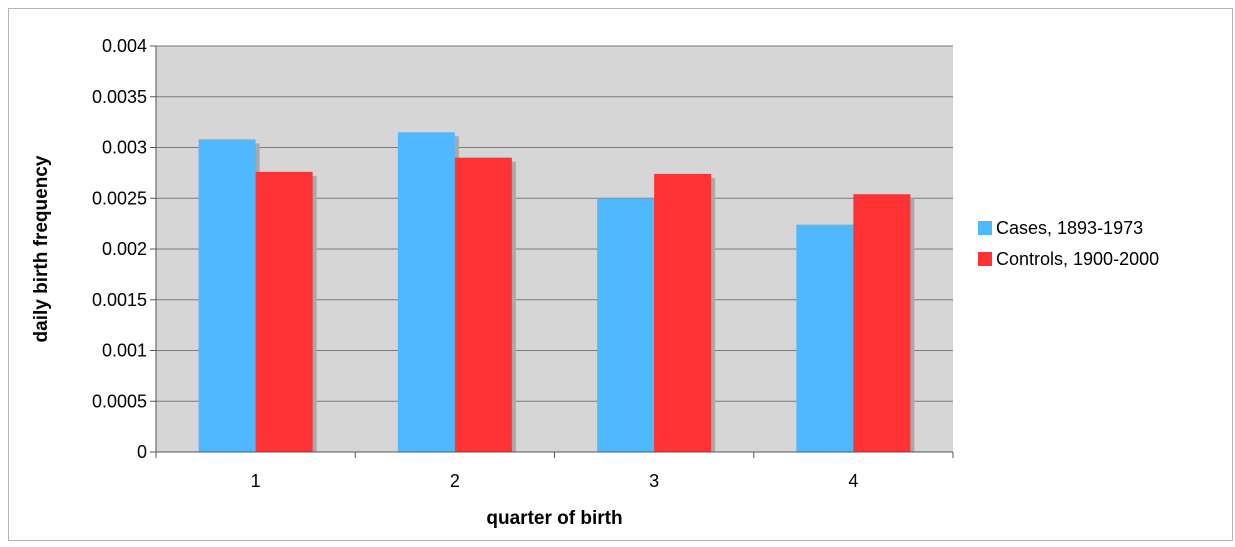  Describe the element at coordinates (626, 325) in the screenshot. I see `bar-cases-q3` at that location.